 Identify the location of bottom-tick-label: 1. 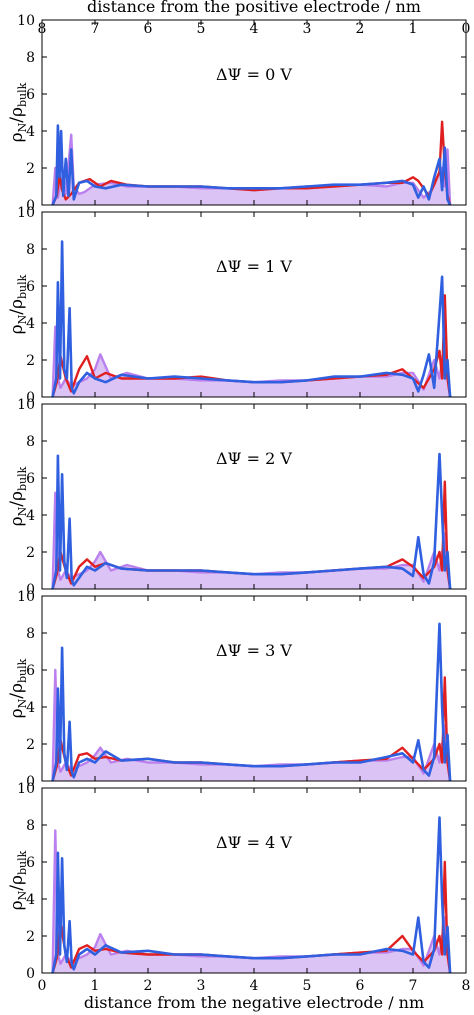
(95, 986).